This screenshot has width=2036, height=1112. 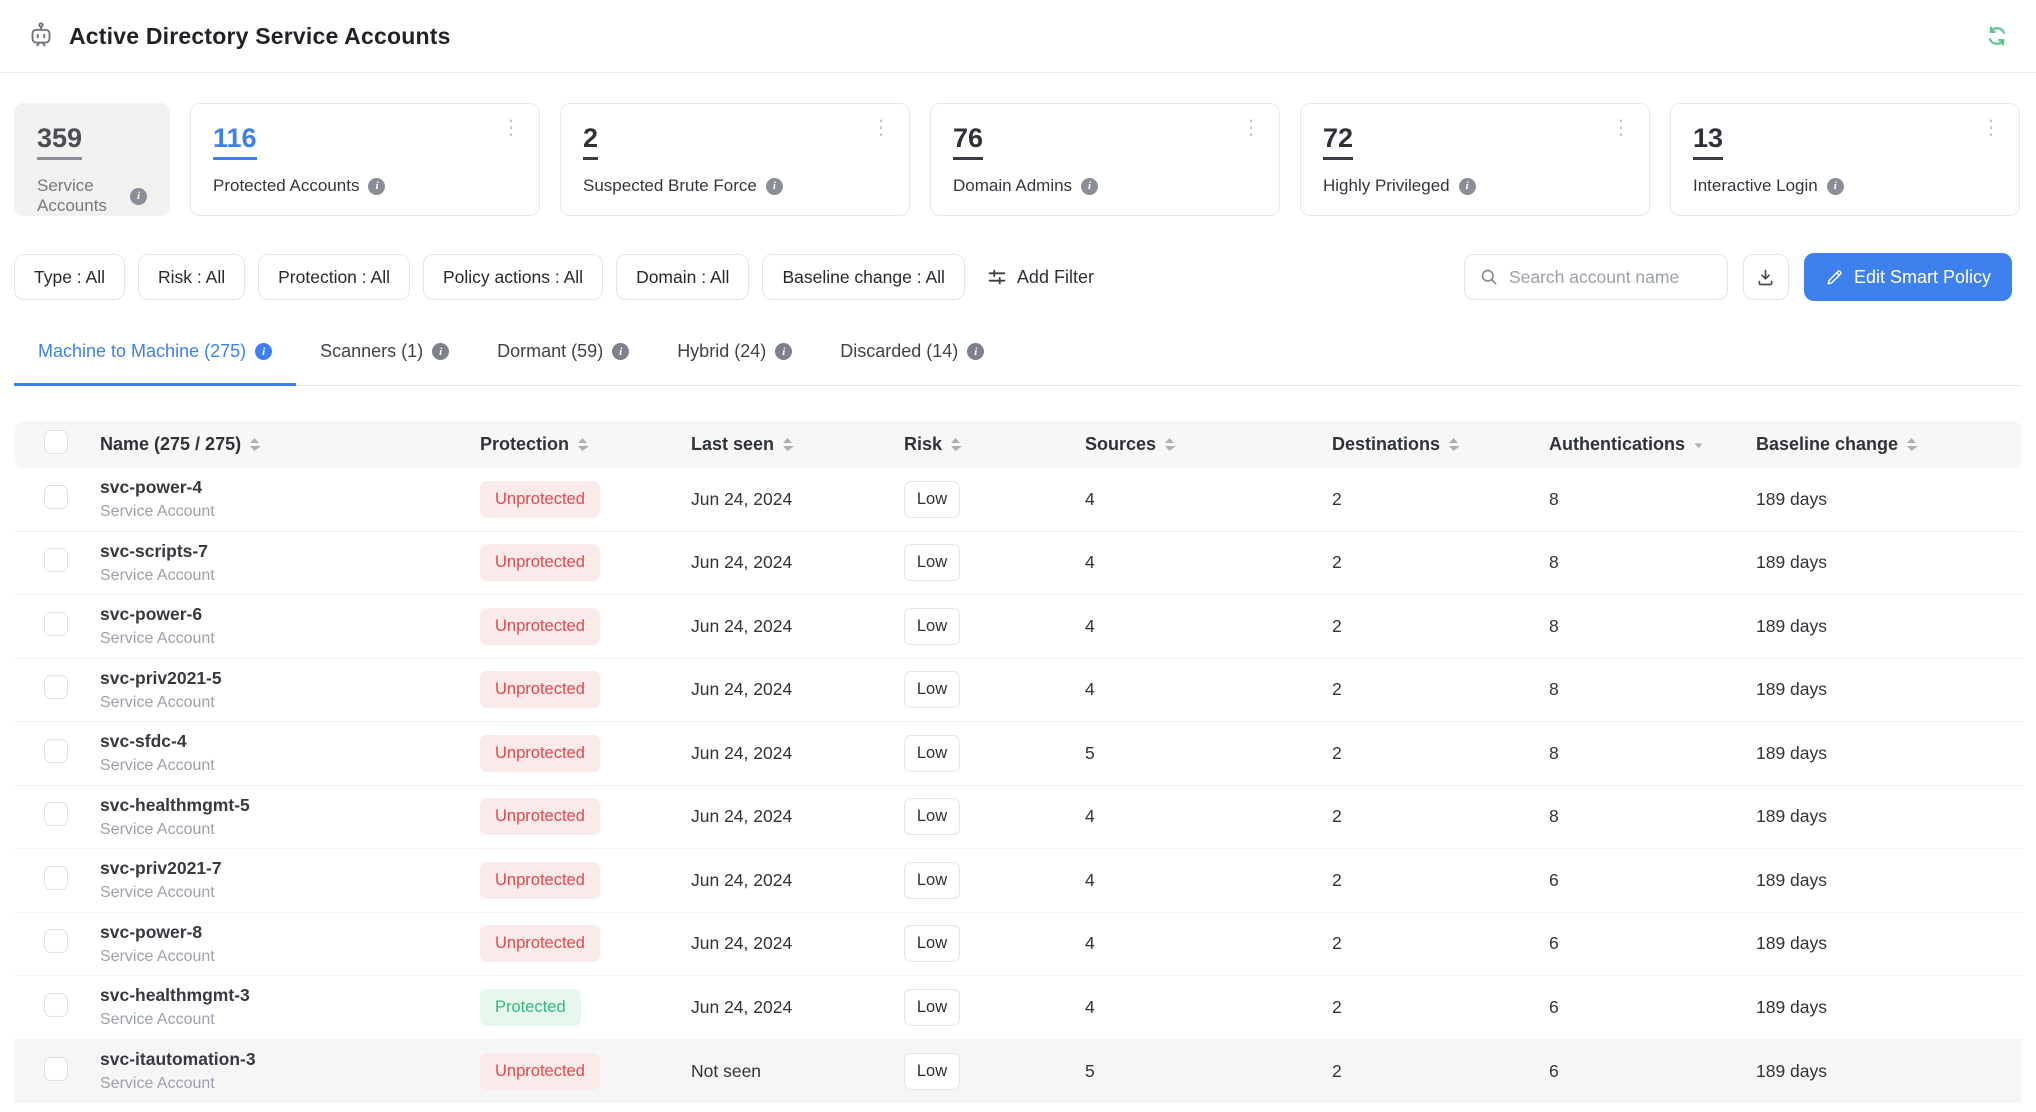 What do you see at coordinates (968, 142) in the screenshot?
I see `stat-value: 76` at bounding box center [968, 142].